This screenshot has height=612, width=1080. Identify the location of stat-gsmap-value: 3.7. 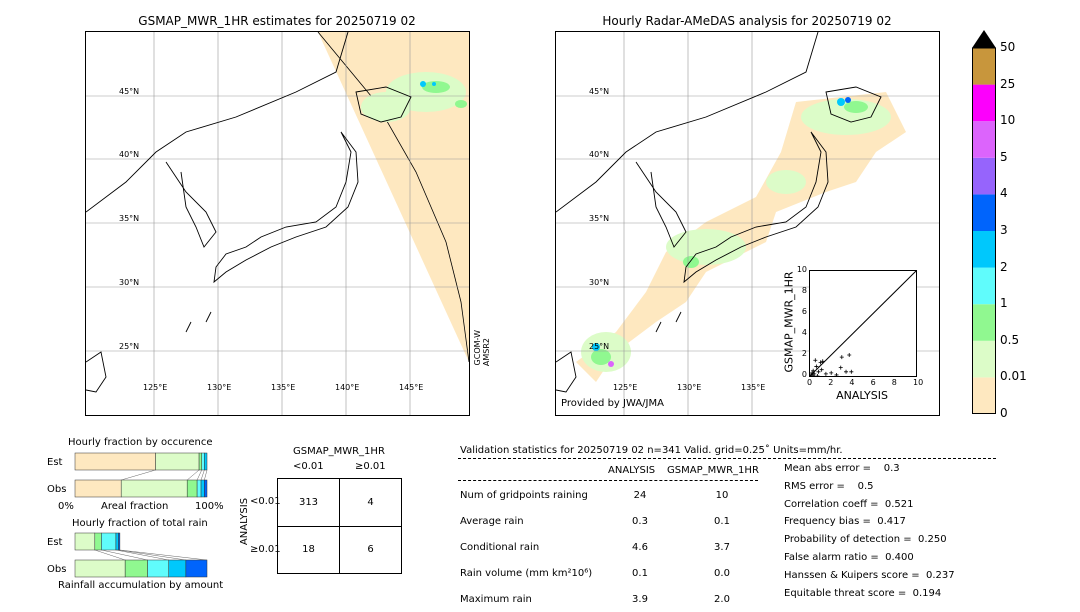
(722, 547).